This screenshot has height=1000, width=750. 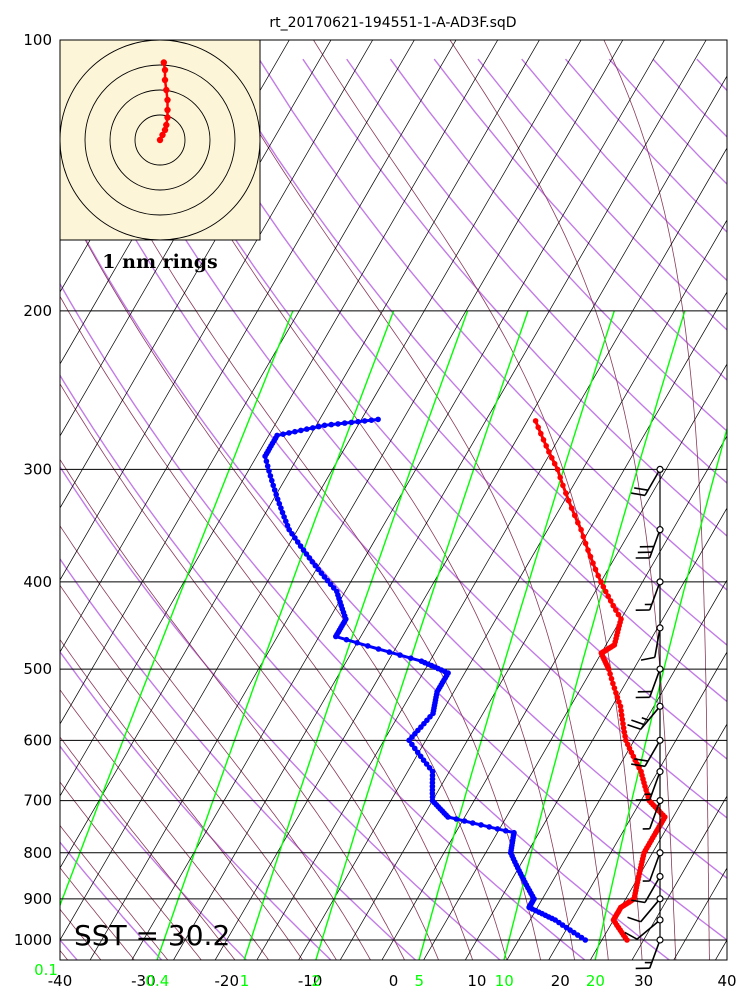 I want to click on wind-barb-half-flag, so click(x=645, y=719).